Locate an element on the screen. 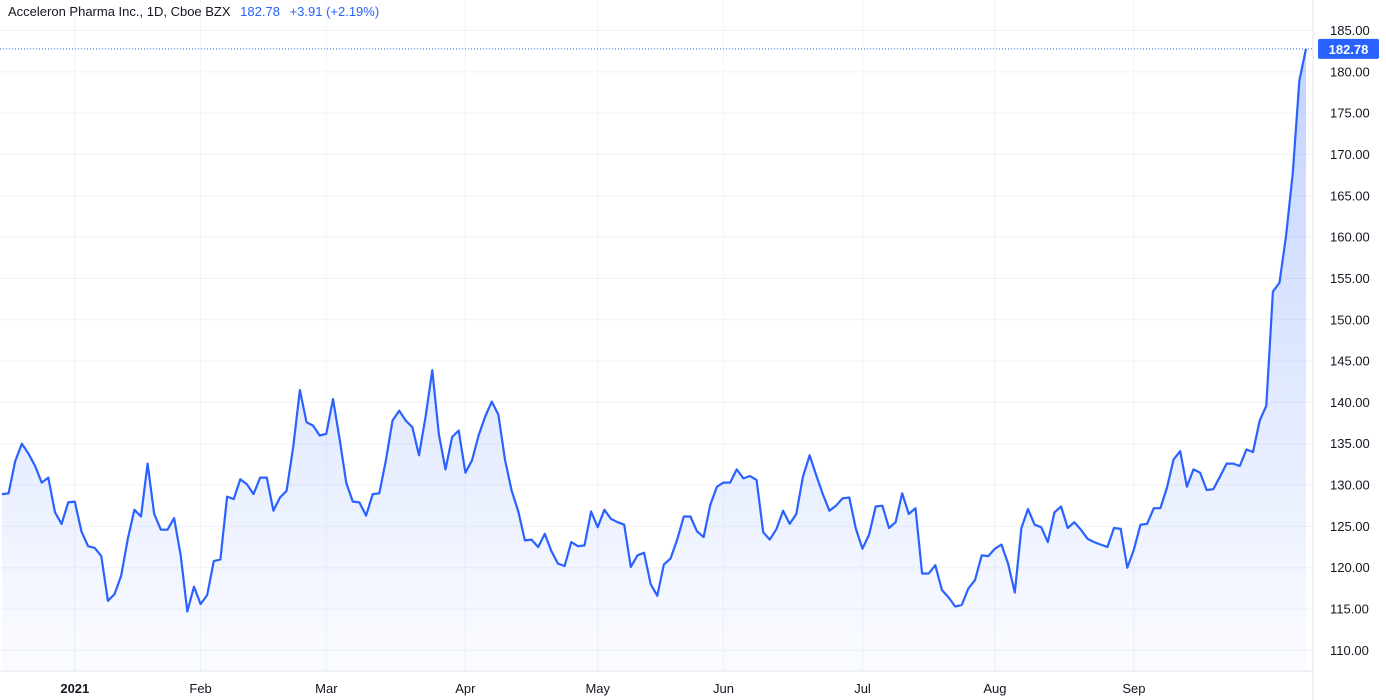 The width and height of the screenshot is (1386, 700). x-tick-label: Jun is located at coordinates (723, 688).